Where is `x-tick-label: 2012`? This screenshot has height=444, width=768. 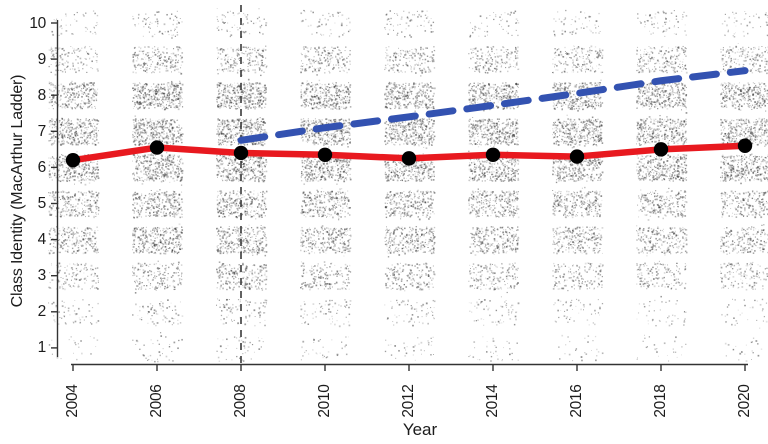 x-tick-label: 2012 is located at coordinates (408, 401).